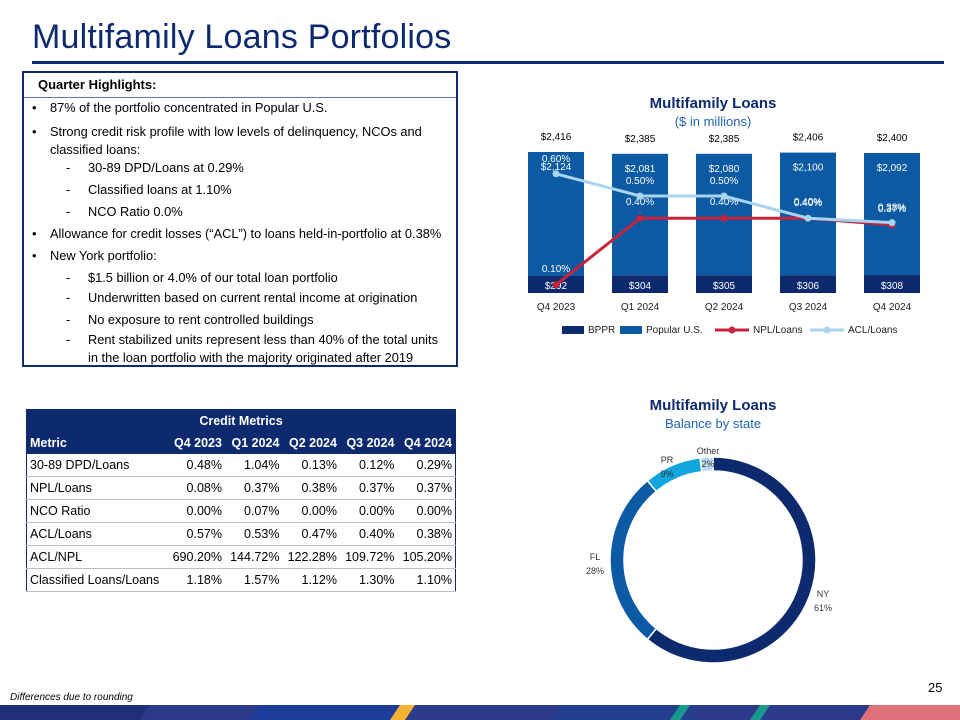  What do you see at coordinates (253, 557) in the screenshot?
I see `metric-value-cell: 144.72%` at bounding box center [253, 557].